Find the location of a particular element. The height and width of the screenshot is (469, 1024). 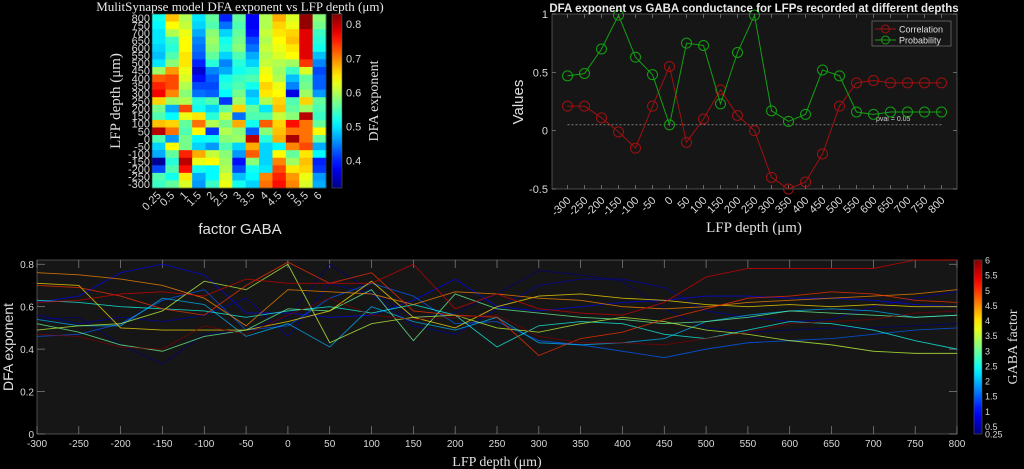

gaba-colorbar-tick-label: 5.5 is located at coordinates (991, 276).